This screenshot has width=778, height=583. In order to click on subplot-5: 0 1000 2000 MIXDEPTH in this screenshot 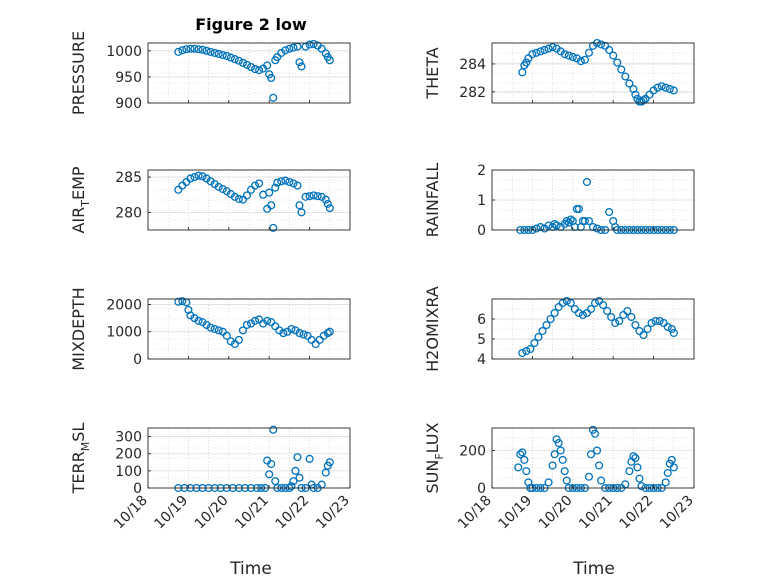, I will do `click(210, 329)`.